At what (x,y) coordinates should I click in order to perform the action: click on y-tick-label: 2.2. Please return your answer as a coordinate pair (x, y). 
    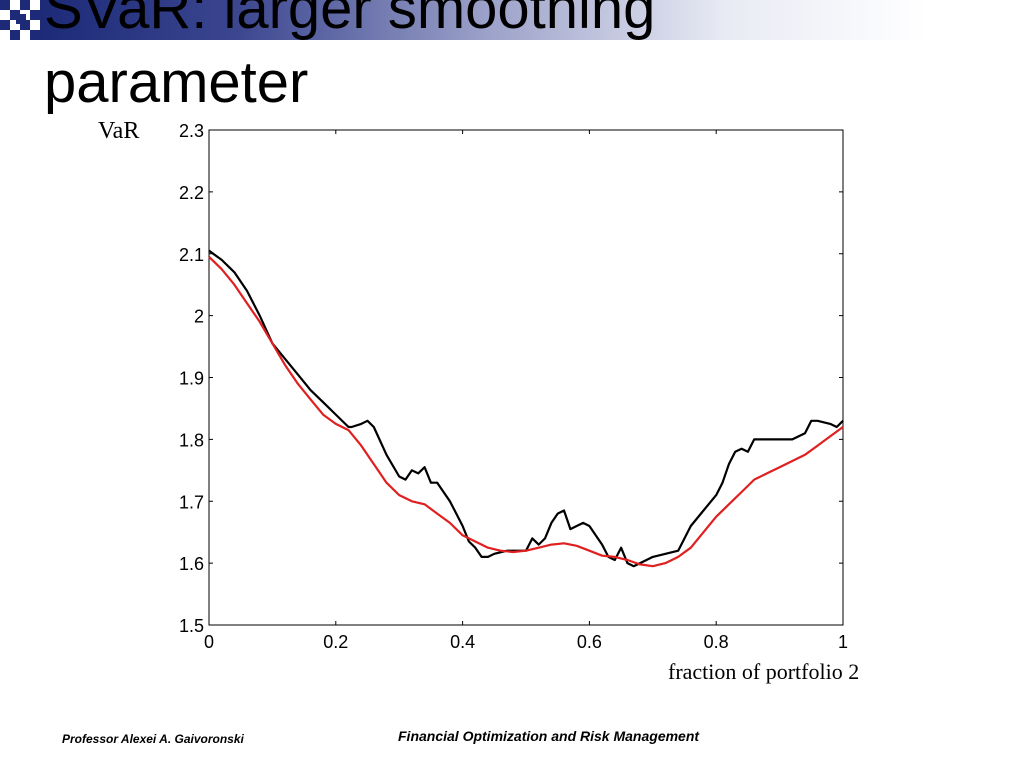
    Looking at the image, I should click on (191, 193).